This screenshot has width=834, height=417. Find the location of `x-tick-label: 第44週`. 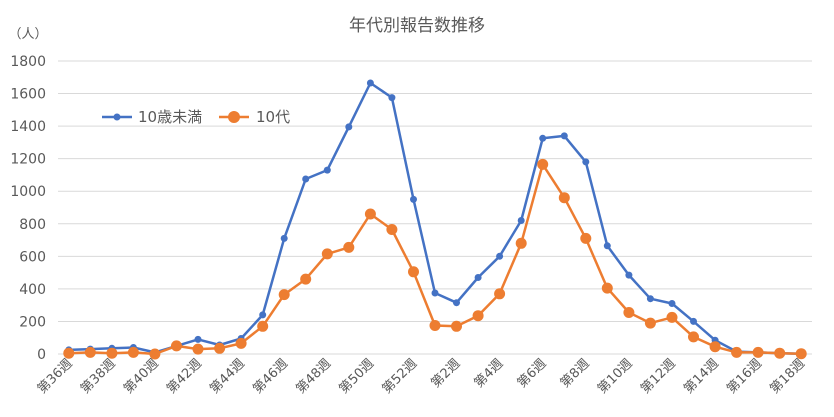

x-tick-label: 第44週 is located at coordinates (227, 376).